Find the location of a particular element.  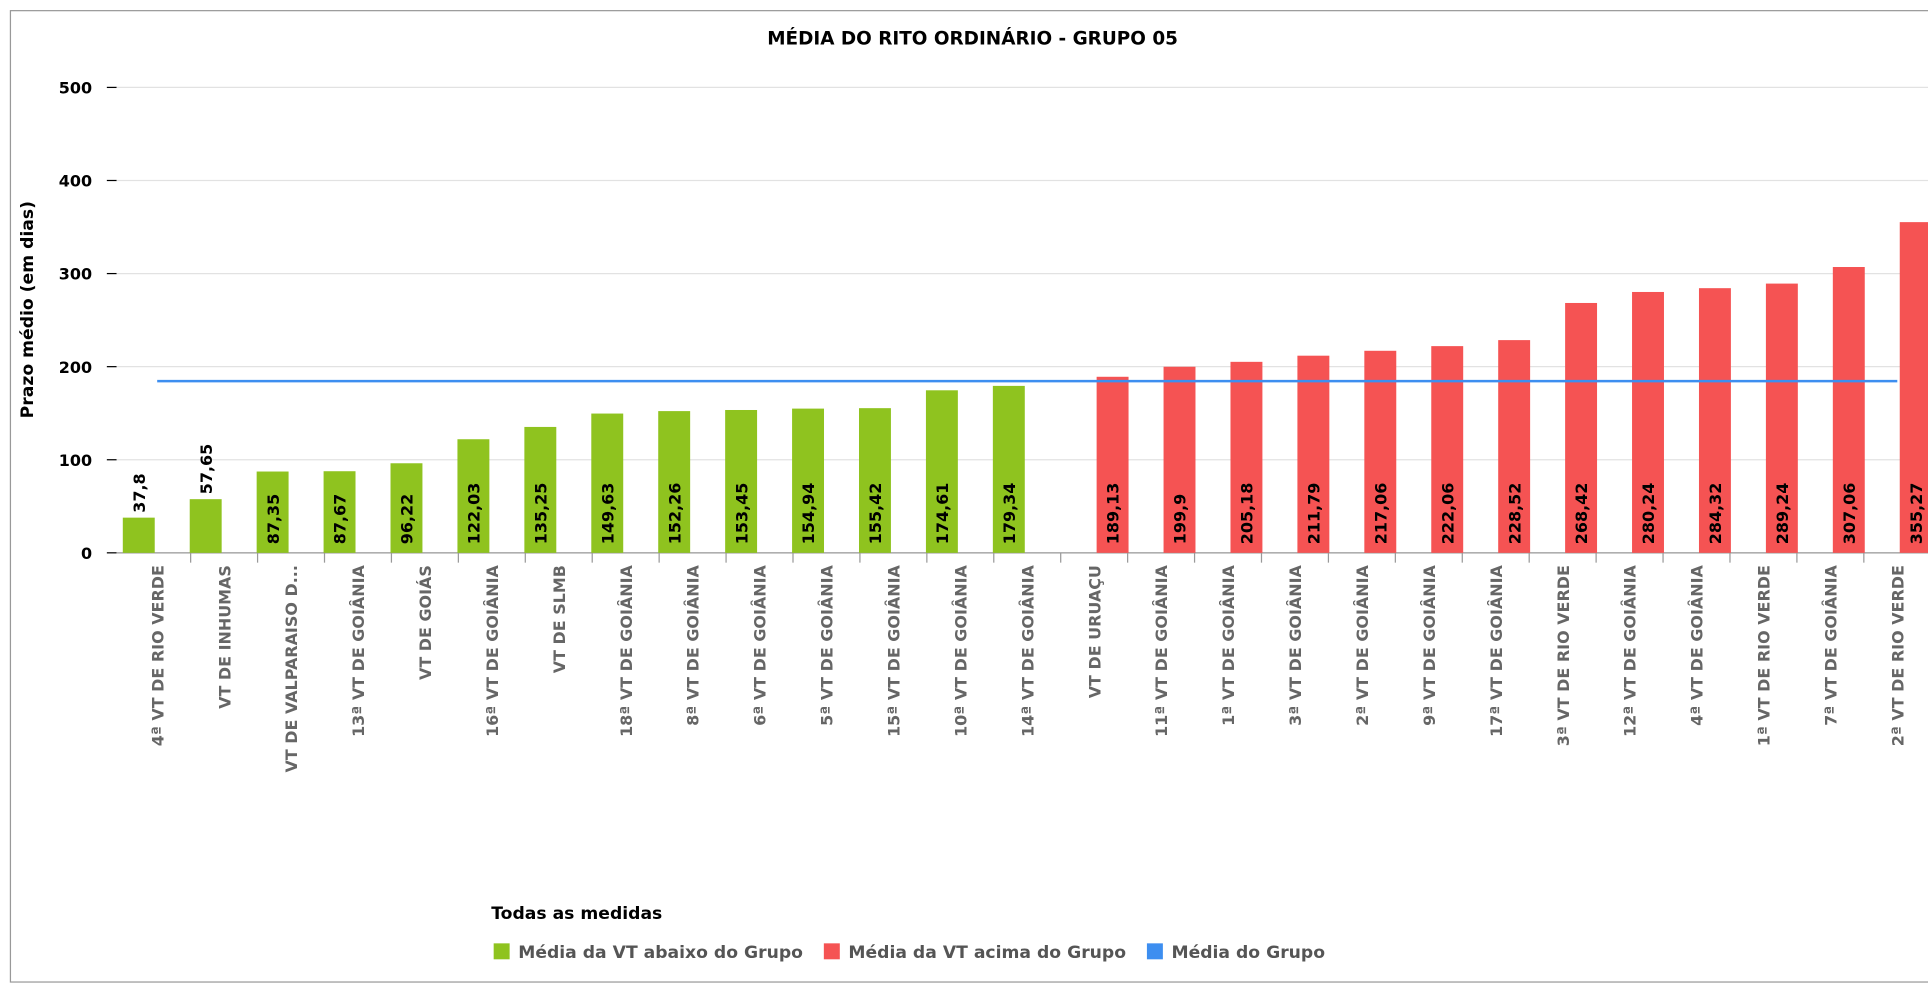

data-label: 268,42 is located at coordinates (1581, 514).